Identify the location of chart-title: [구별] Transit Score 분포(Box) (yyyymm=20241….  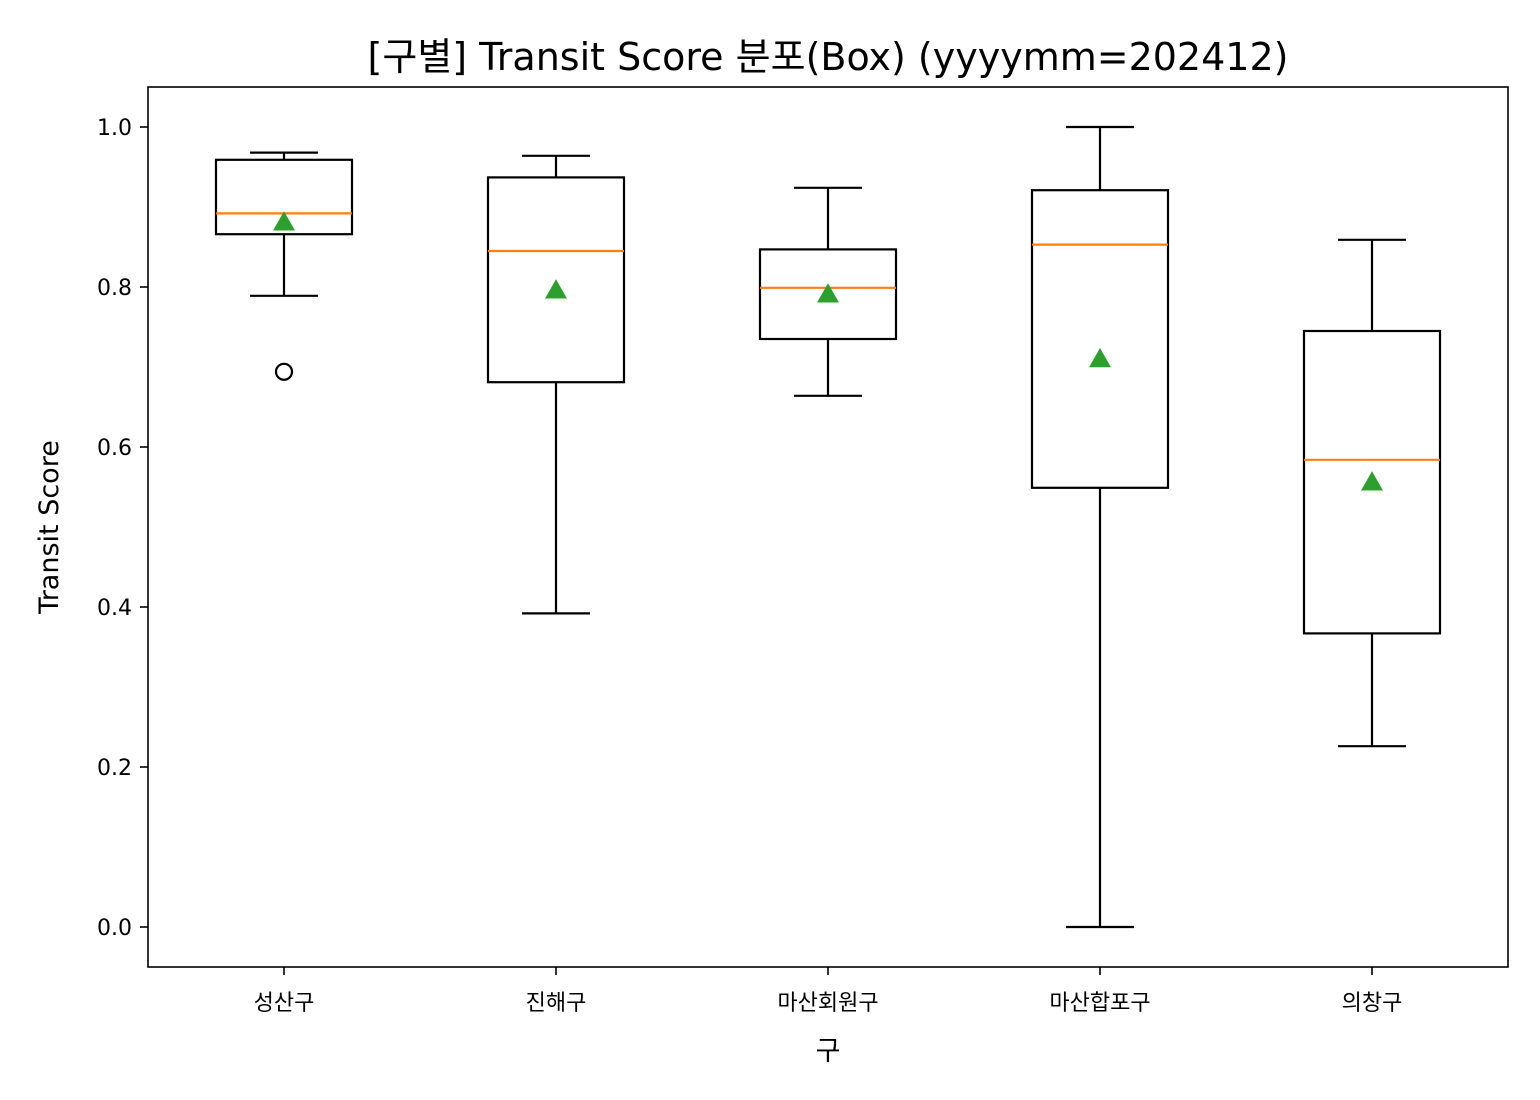
(828, 57).